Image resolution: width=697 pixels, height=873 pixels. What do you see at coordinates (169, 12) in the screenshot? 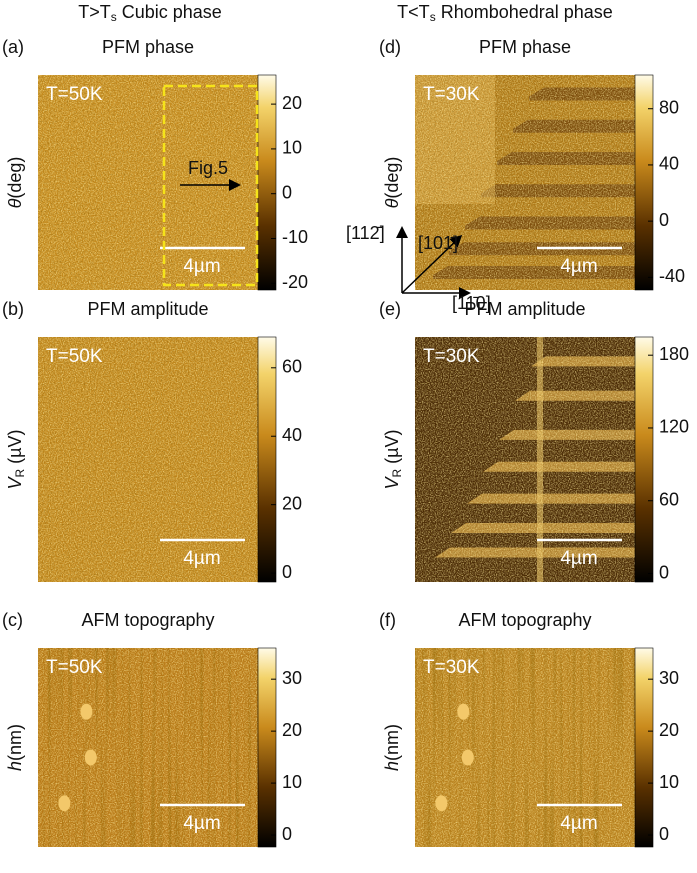
I see `heading-rest: Cubic phase` at bounding box center [169, 12].